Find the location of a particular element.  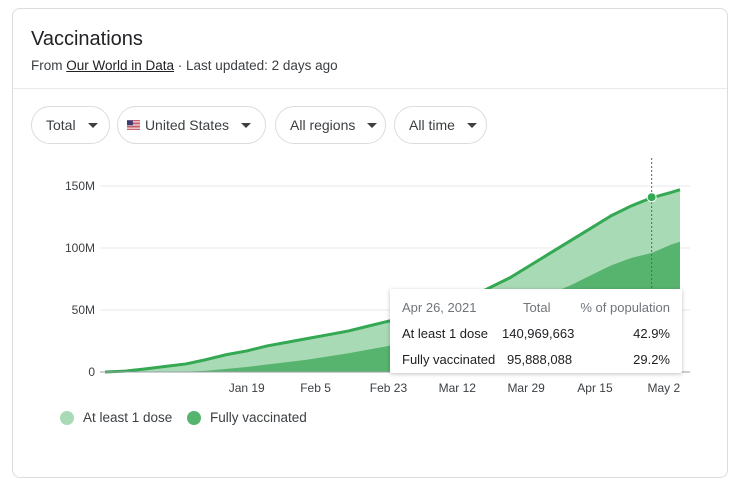

country-dropdown-label: United States is located at coordinates (186, 125).